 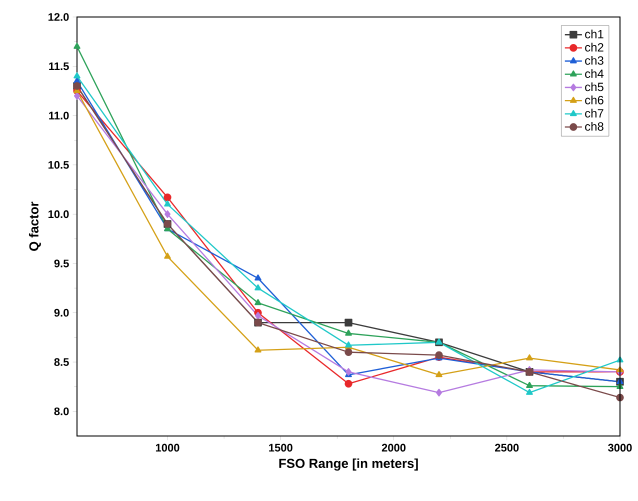 I want to click on x-tick-label: 3000, so click(x=620, y=448).